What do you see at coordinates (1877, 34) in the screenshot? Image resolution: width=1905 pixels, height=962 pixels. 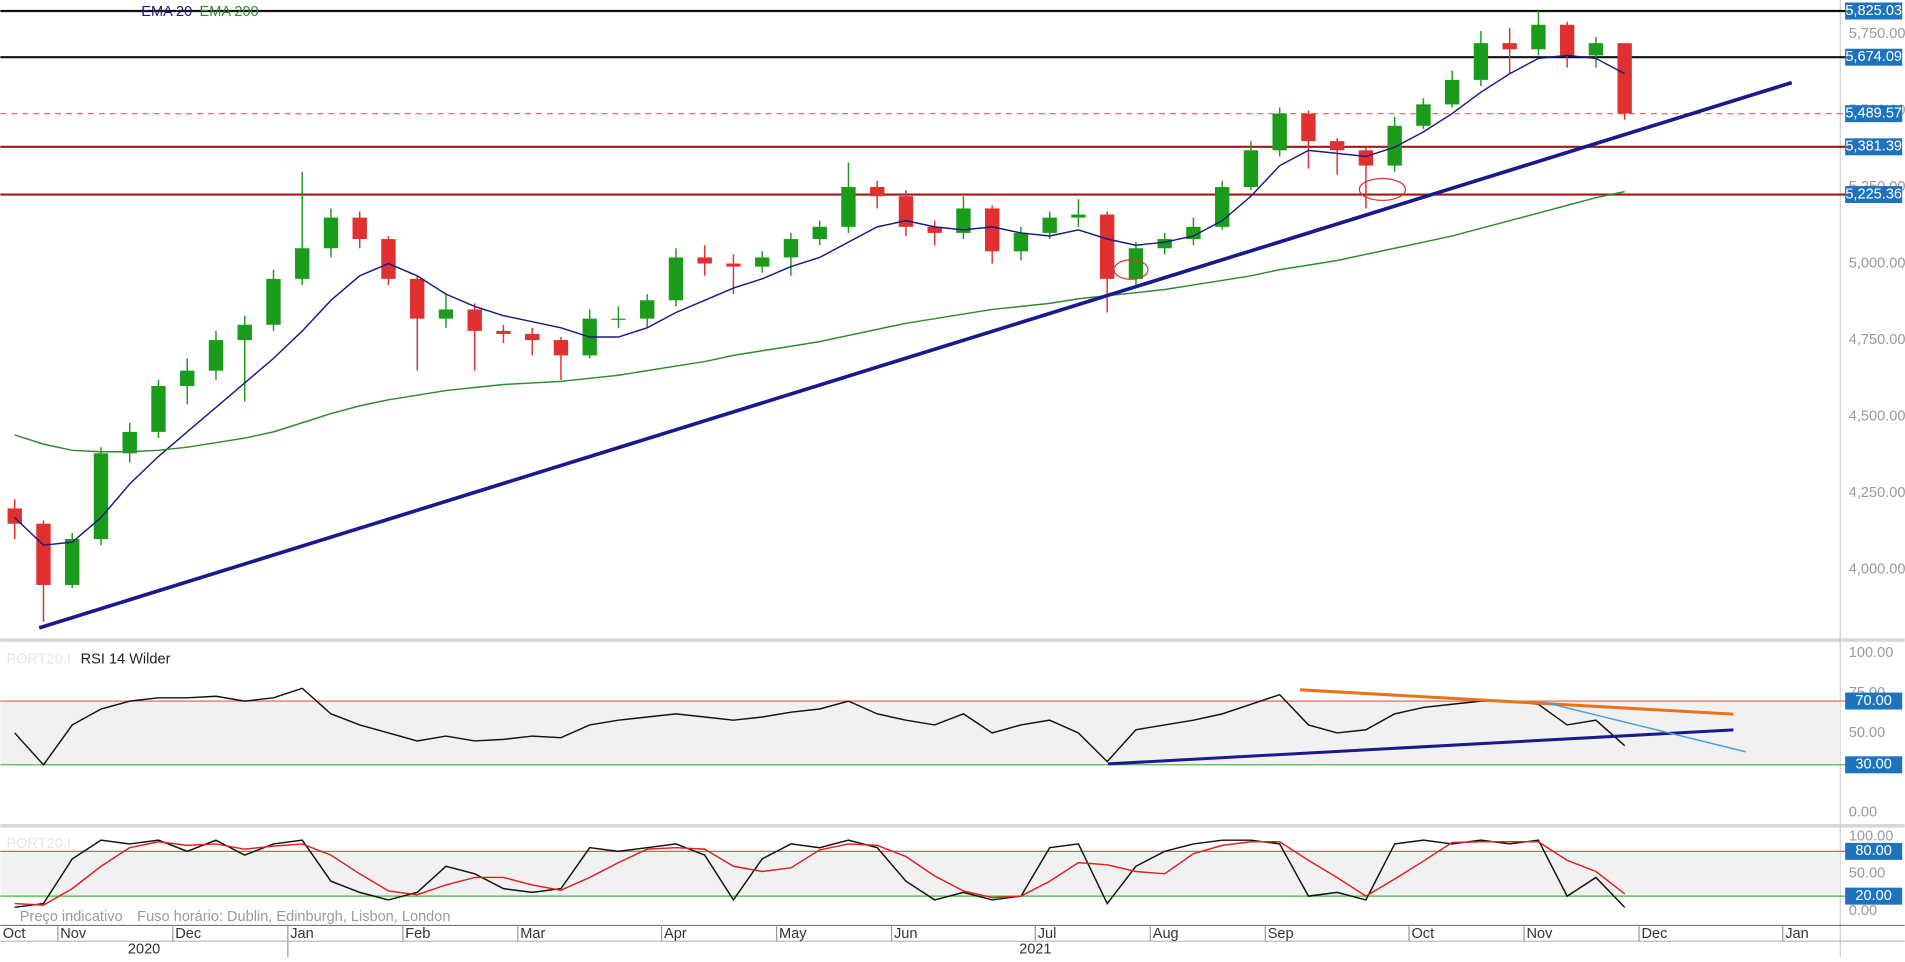 I see `y-tick-label: 5,750.00` at bounding box center [1877, 34].